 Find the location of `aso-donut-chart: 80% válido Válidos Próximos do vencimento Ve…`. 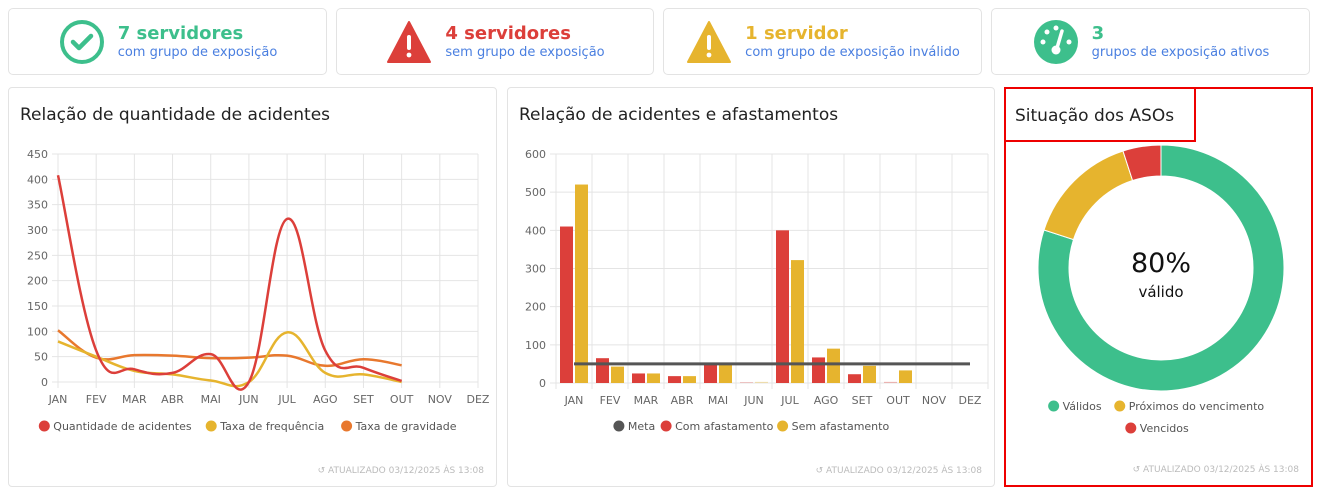

aso-donut-chart: 80% válido Válidos Próximos do vencimento Ve… is located at coordinates (1161, 289).